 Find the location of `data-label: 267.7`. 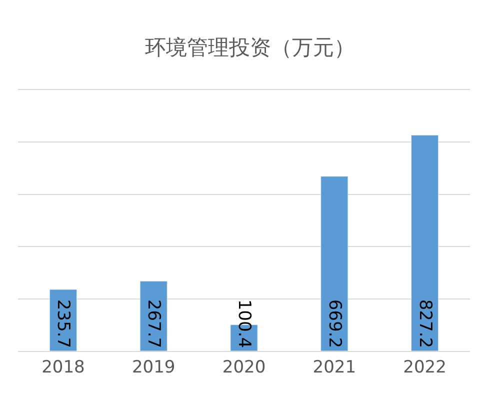

data-label: 267.7 is located at coordinates (154, 323).